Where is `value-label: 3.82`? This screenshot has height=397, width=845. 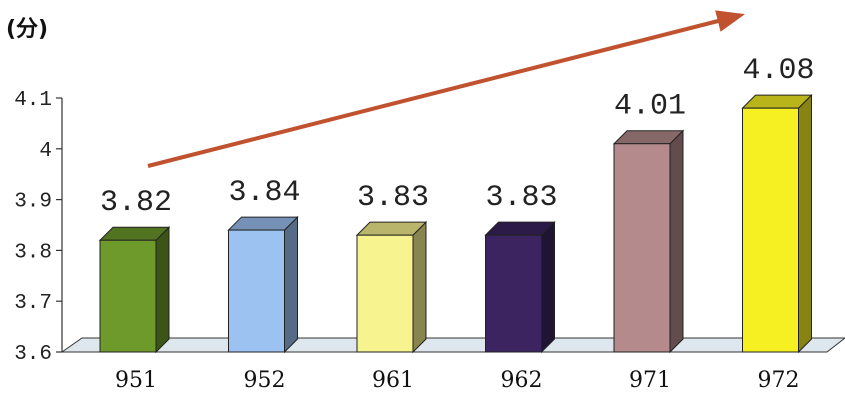
value-label: 3.82 is located at coordinates (136, 203).